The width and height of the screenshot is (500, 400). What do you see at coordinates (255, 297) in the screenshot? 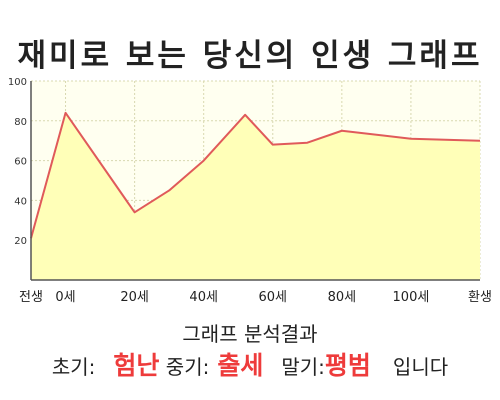
I see `x-tick-labels: 전생 0세 20세 40세 60세 80세 100세 환생` at bounding box center [255, 297].